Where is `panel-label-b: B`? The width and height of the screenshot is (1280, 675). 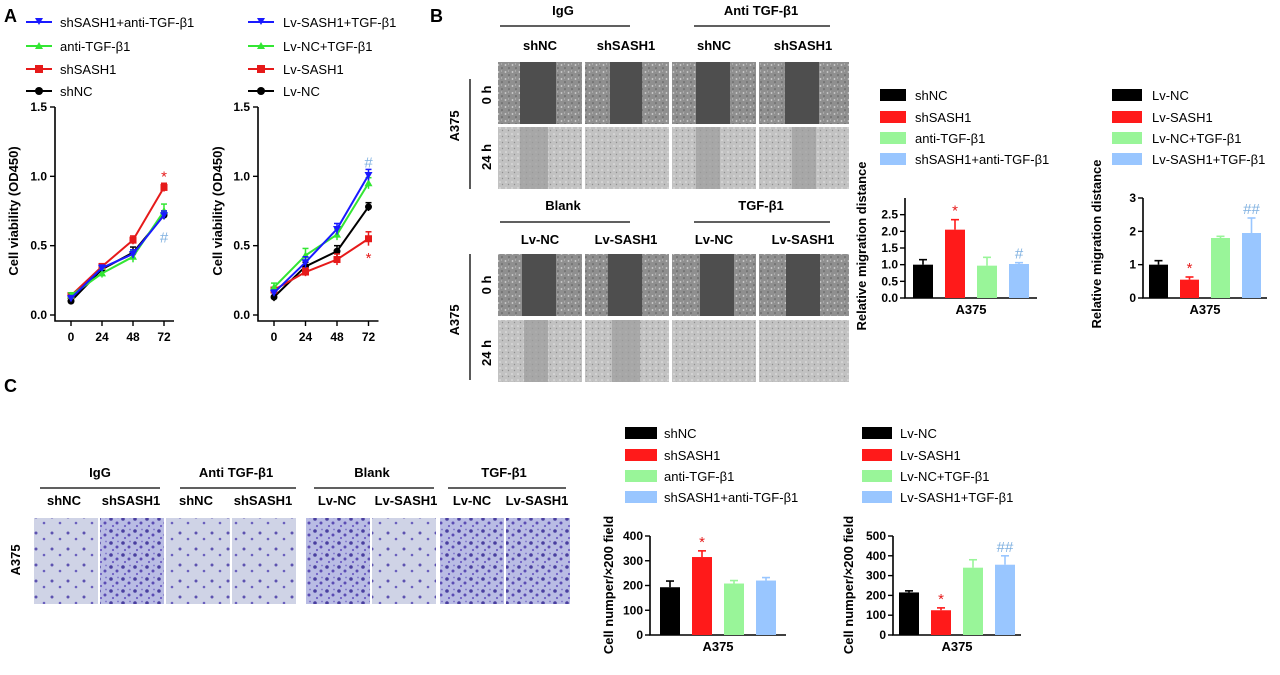 panel-label-b: B is located at coordinates (436, 16).